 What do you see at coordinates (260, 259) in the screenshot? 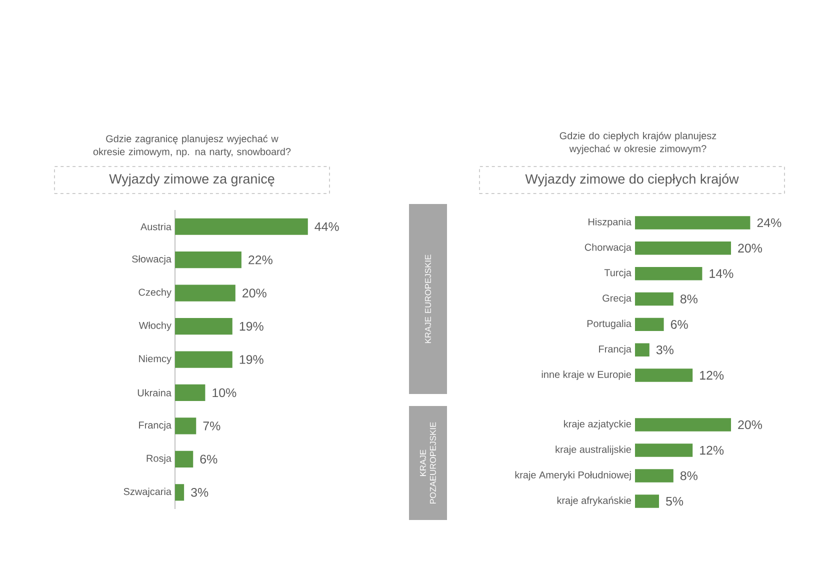
I see `data-label: 22%` at bounding box center [260, 259].